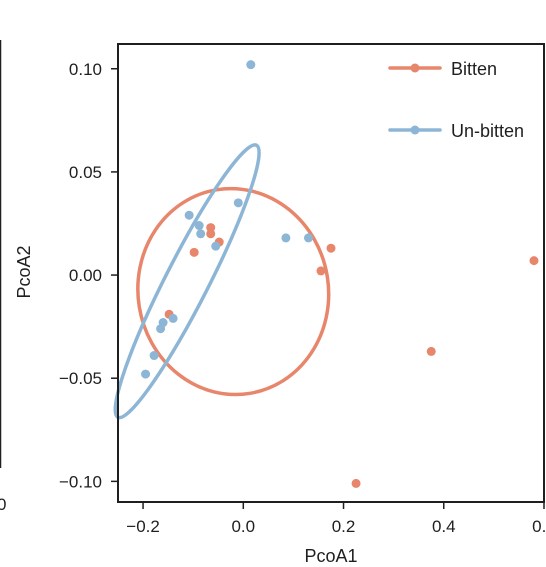  What do you see at coordinates (415, 130) in the screenshot?
I see `legend-marker-unbitten` at bounding box center [415, 130].